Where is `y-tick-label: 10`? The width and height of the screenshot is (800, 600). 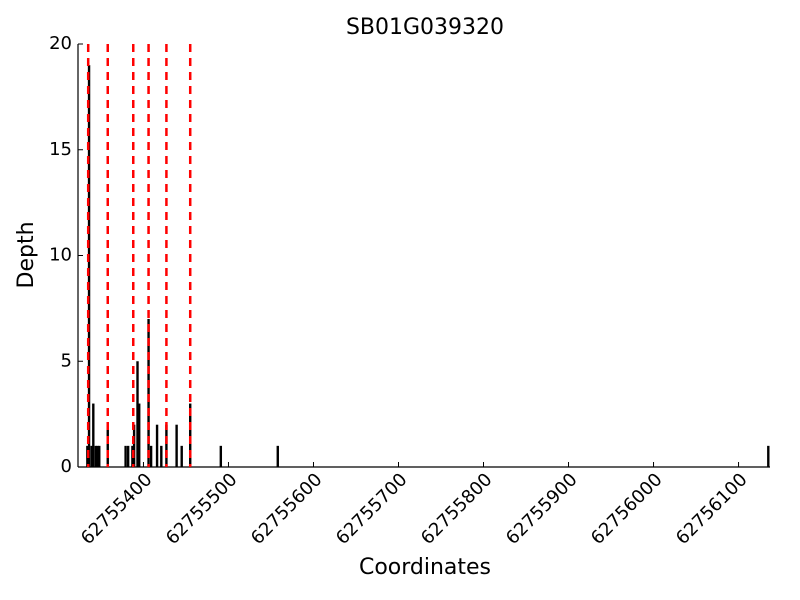
y-tick-label: 10 is located at coordinates (60, 255).